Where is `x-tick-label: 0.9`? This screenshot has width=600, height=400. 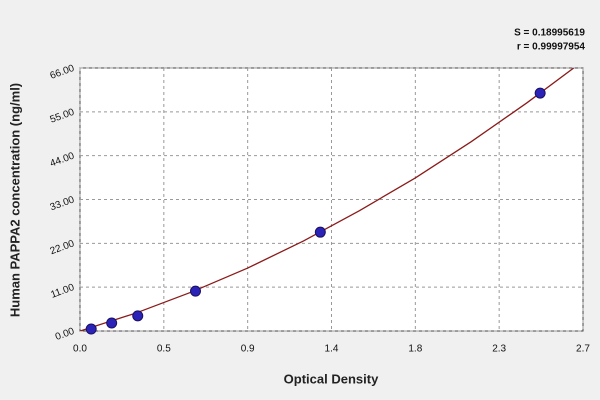 x-tick-label: 0.9 is located at coordinates (248, 349).